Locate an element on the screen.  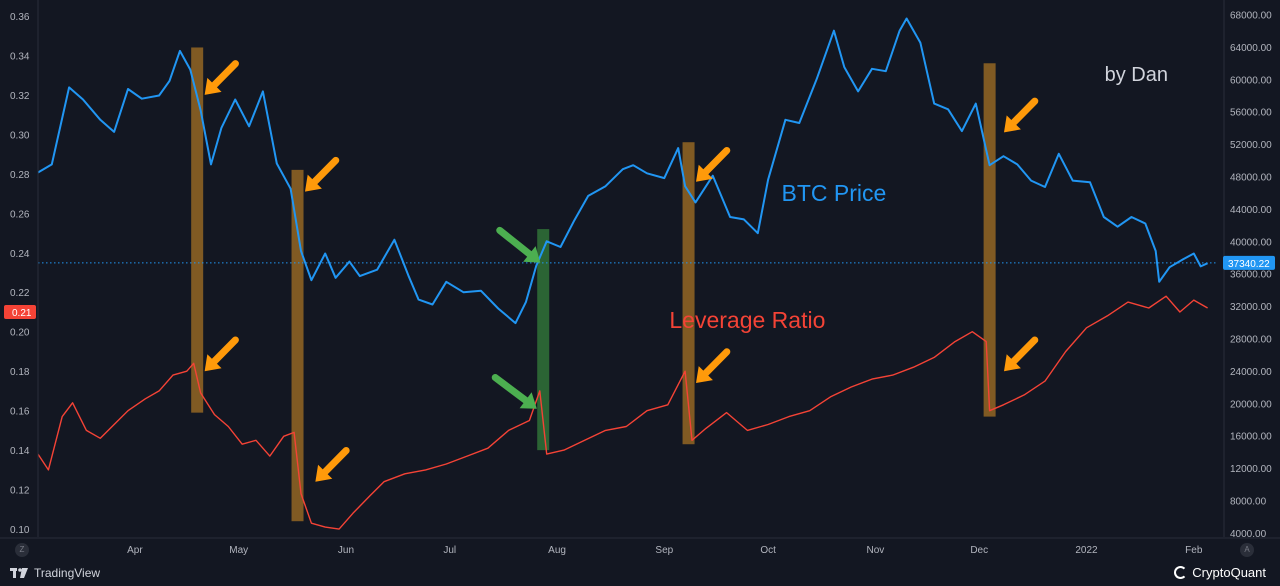
left-axis-tick-label: 0.20 is located at coordinates (20, 333).